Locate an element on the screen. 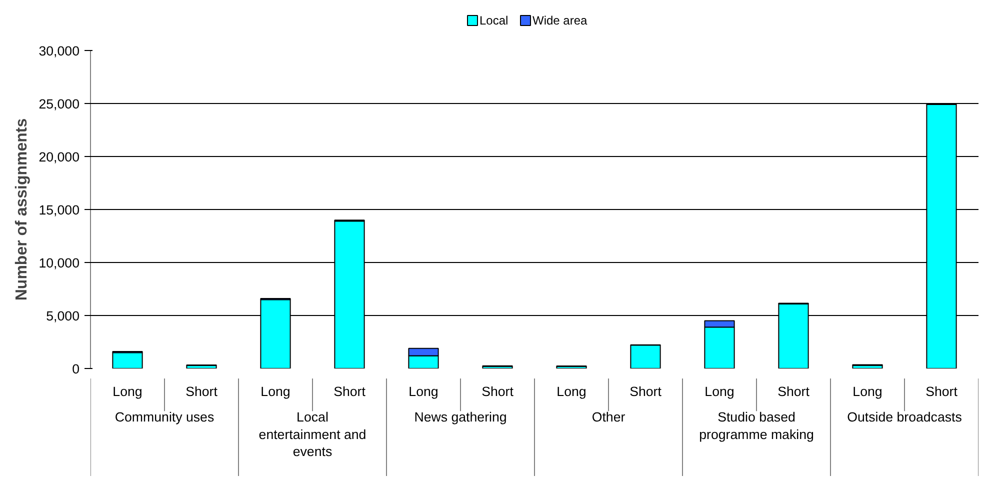  y-tick-label: 0 is located at coordinates (76, 369).